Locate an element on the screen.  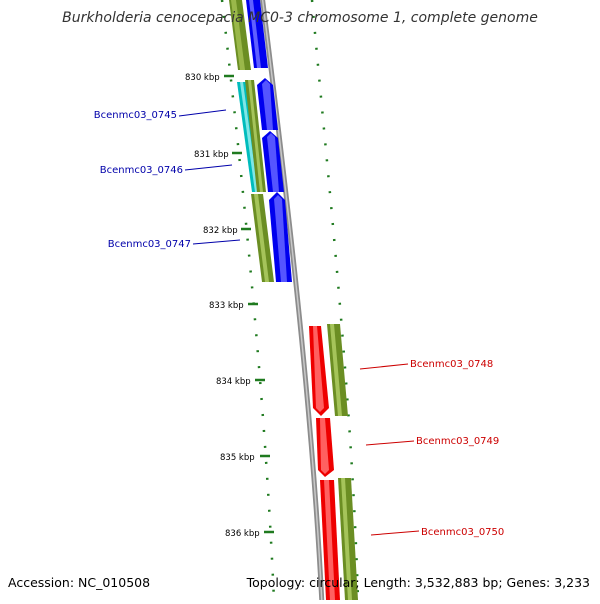
kbp-label-836: 836 kbp is located at coordinates (242, 534).